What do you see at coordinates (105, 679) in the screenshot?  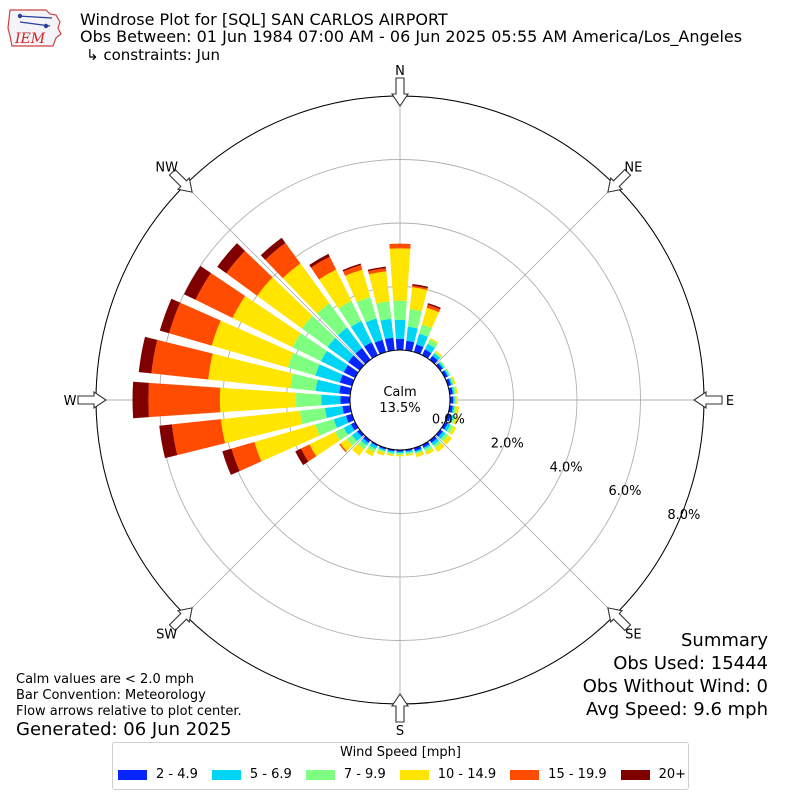 I see `calm-note: Calm values are < 2.0 mph` at bounding box center [105, 679].